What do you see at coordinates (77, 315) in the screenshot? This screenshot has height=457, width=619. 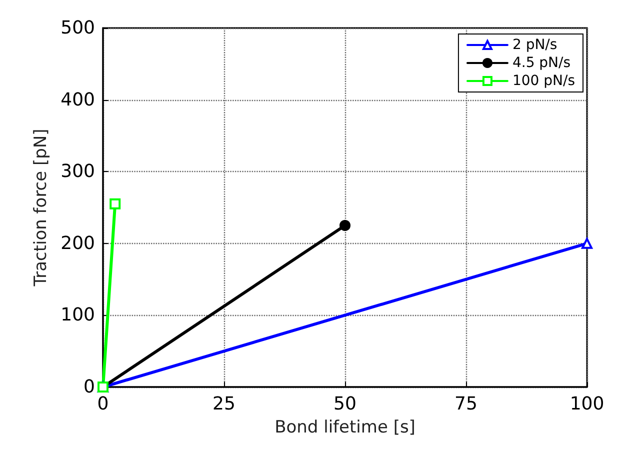 I see `y-tick-label: 100` at bounding box center [77, 315].